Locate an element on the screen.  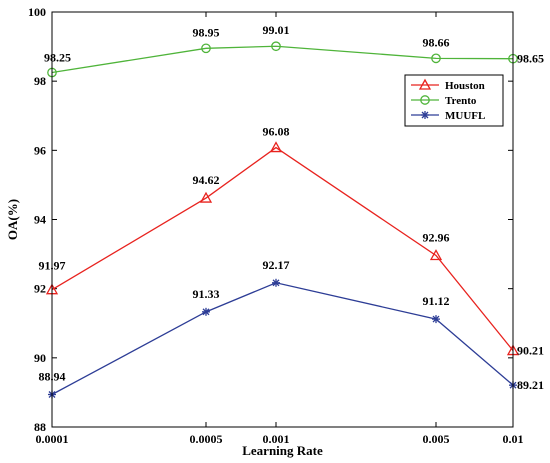
data-label: 99.01 is located at coordinates (276, 30).